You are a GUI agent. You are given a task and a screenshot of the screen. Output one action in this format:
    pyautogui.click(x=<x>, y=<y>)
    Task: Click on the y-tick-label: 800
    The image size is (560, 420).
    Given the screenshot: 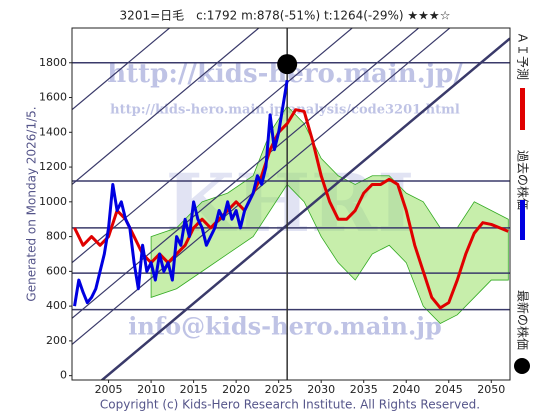 What is the action you would take?
    pyautogui.click(x=56, y=236)
    